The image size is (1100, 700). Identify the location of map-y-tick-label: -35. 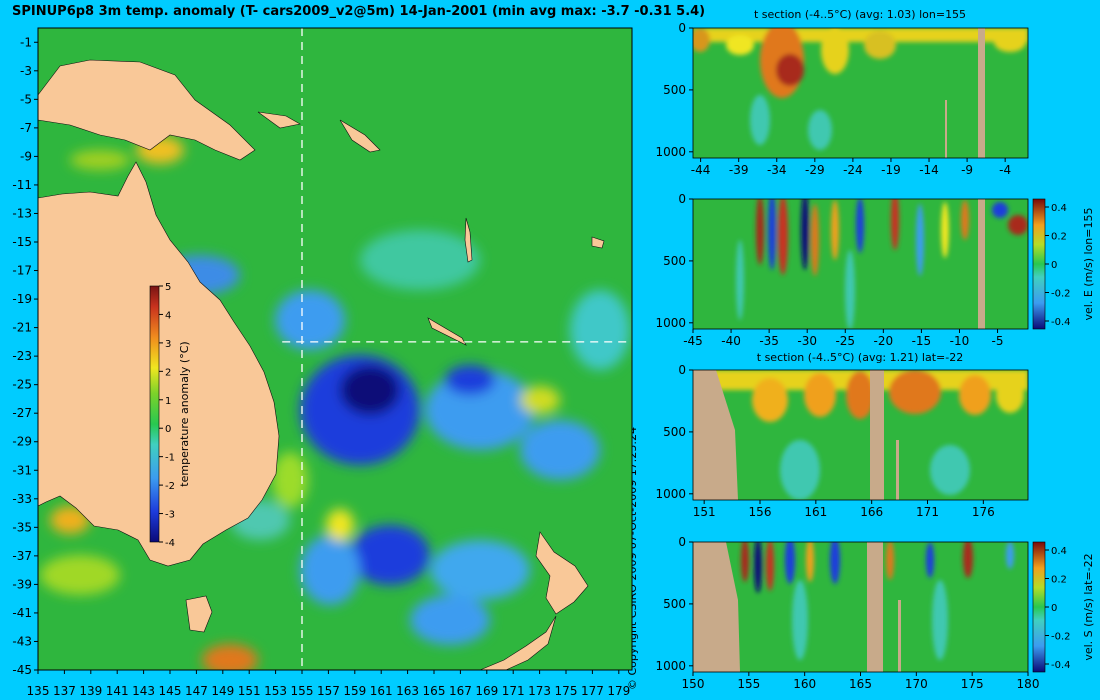
(22, 527).